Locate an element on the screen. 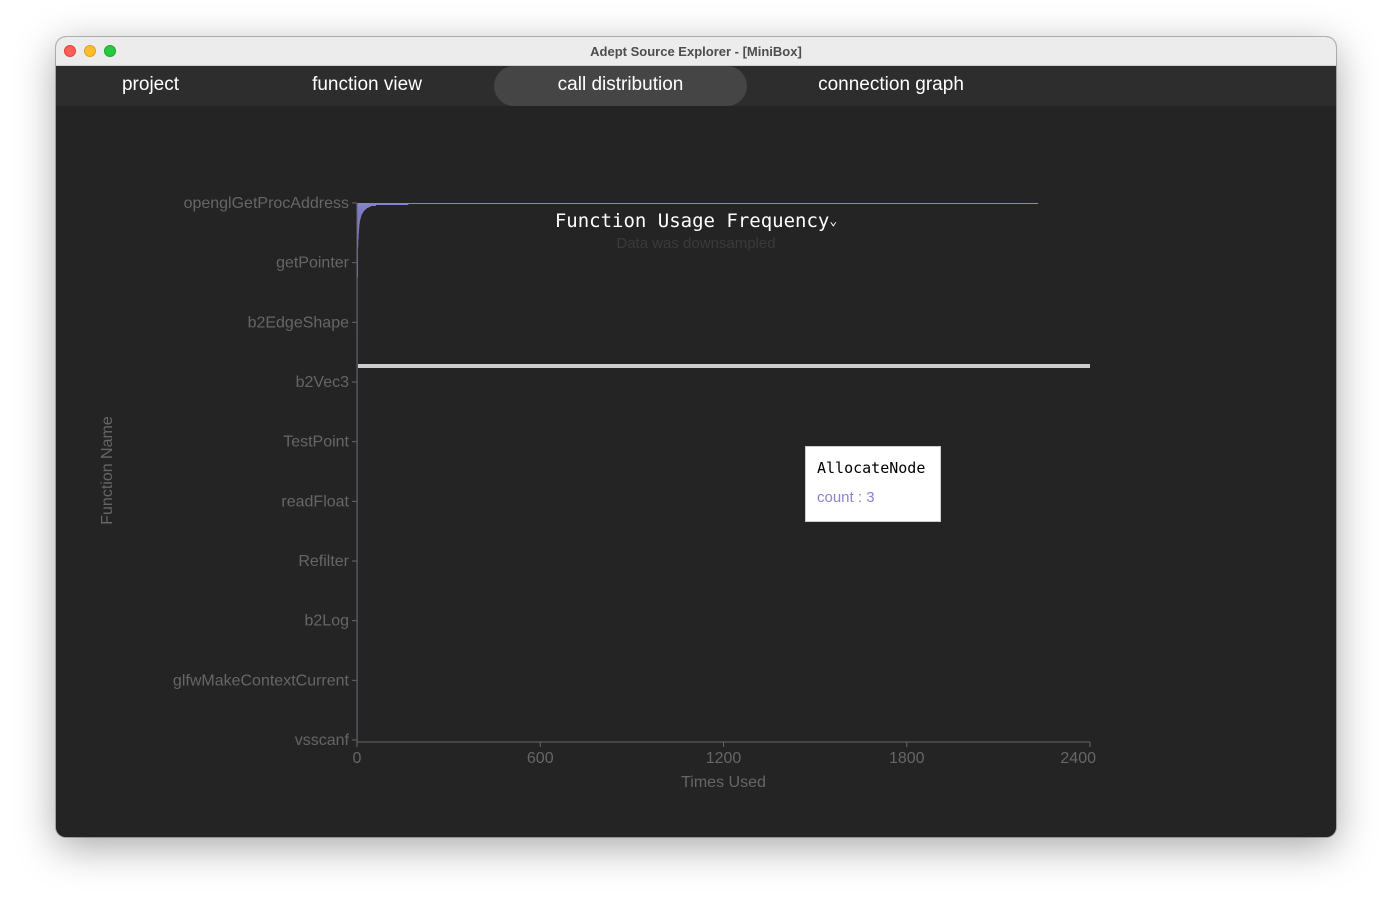 The width and height of the screenshot is (1392, 912). window-title: Adept Source Explorer - [MiniBox] is located at coordinates (696, 51).